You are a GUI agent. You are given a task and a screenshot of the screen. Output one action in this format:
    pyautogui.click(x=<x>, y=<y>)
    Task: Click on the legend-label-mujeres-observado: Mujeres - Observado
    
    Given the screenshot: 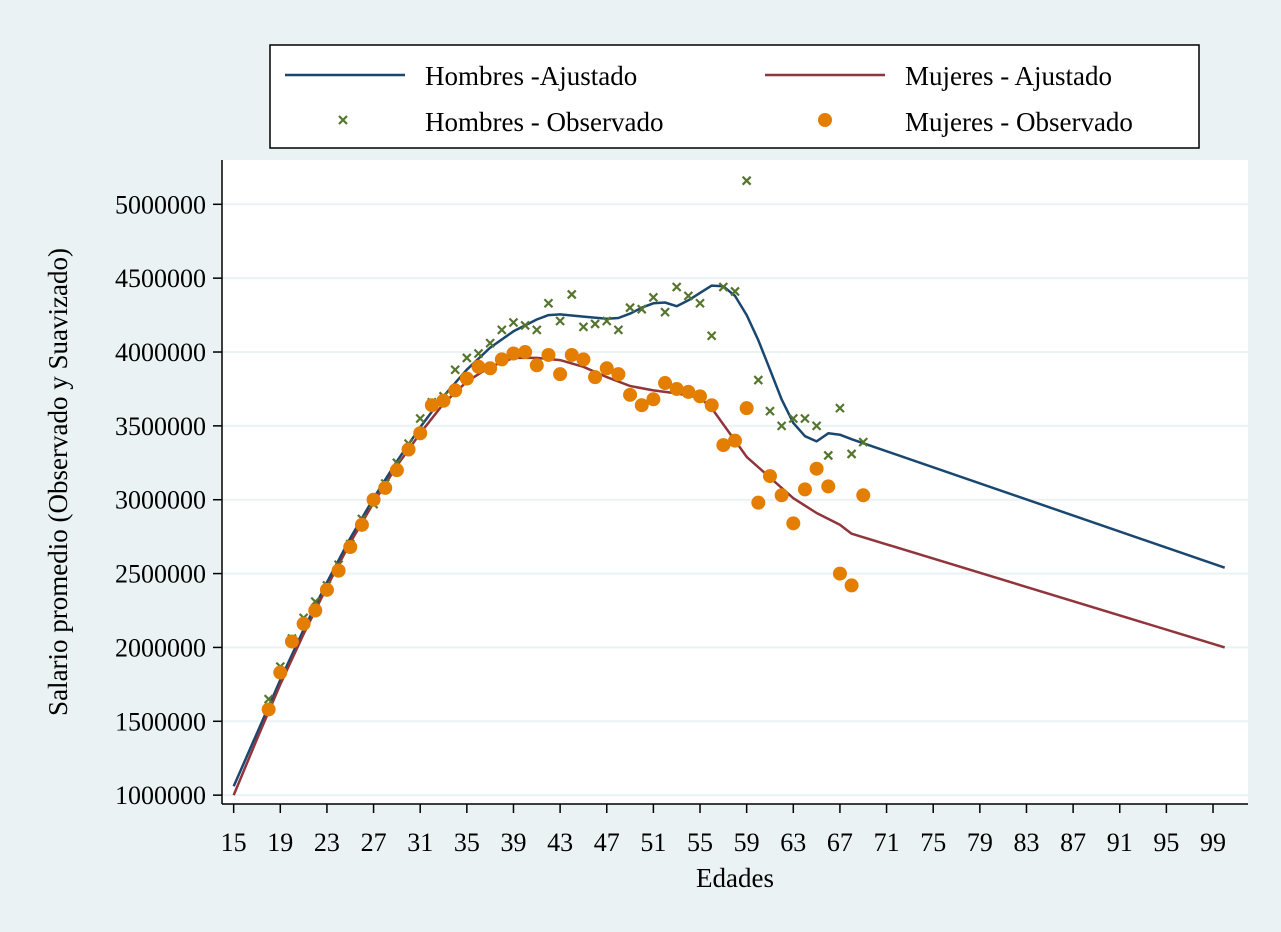 What is the action you would take?
    pyautogui.click(x=1019, y=122)
    